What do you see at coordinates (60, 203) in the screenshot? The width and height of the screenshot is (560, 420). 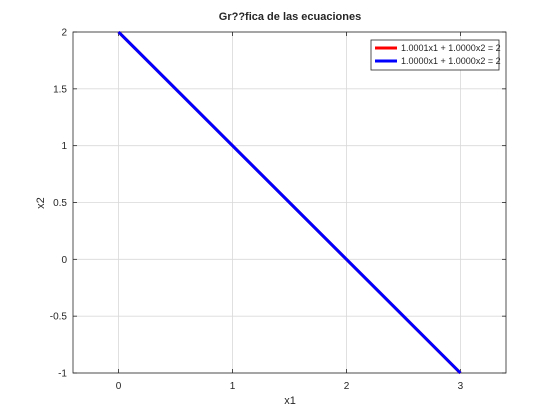 I see `y-tick-label: 0.5` at bounding box center [60, 203].